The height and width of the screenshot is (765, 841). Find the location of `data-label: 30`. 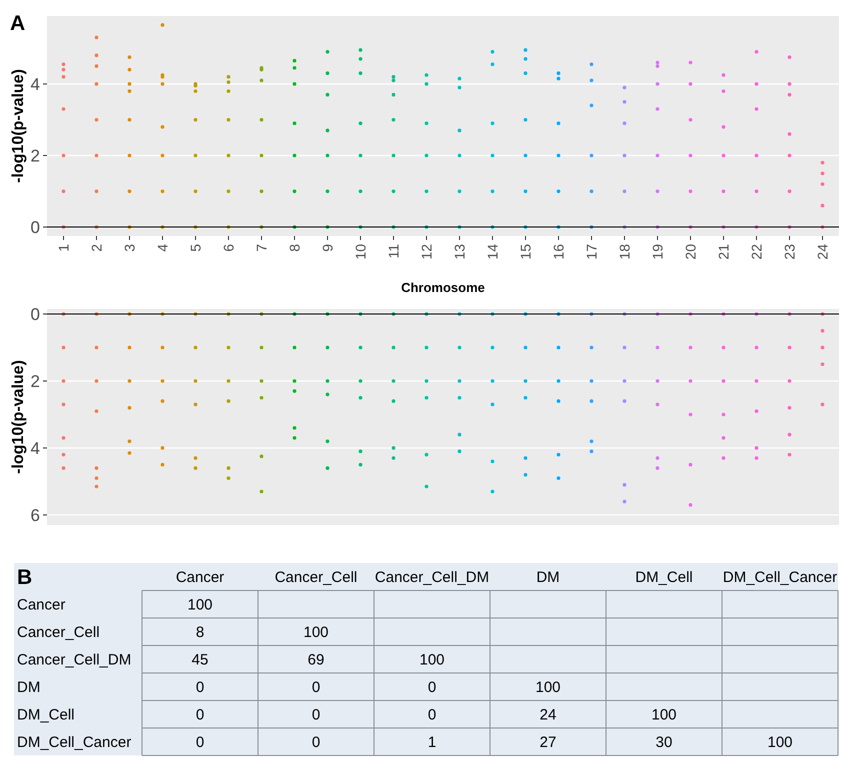

data-label: 30 is located at coordinates (664, 742).